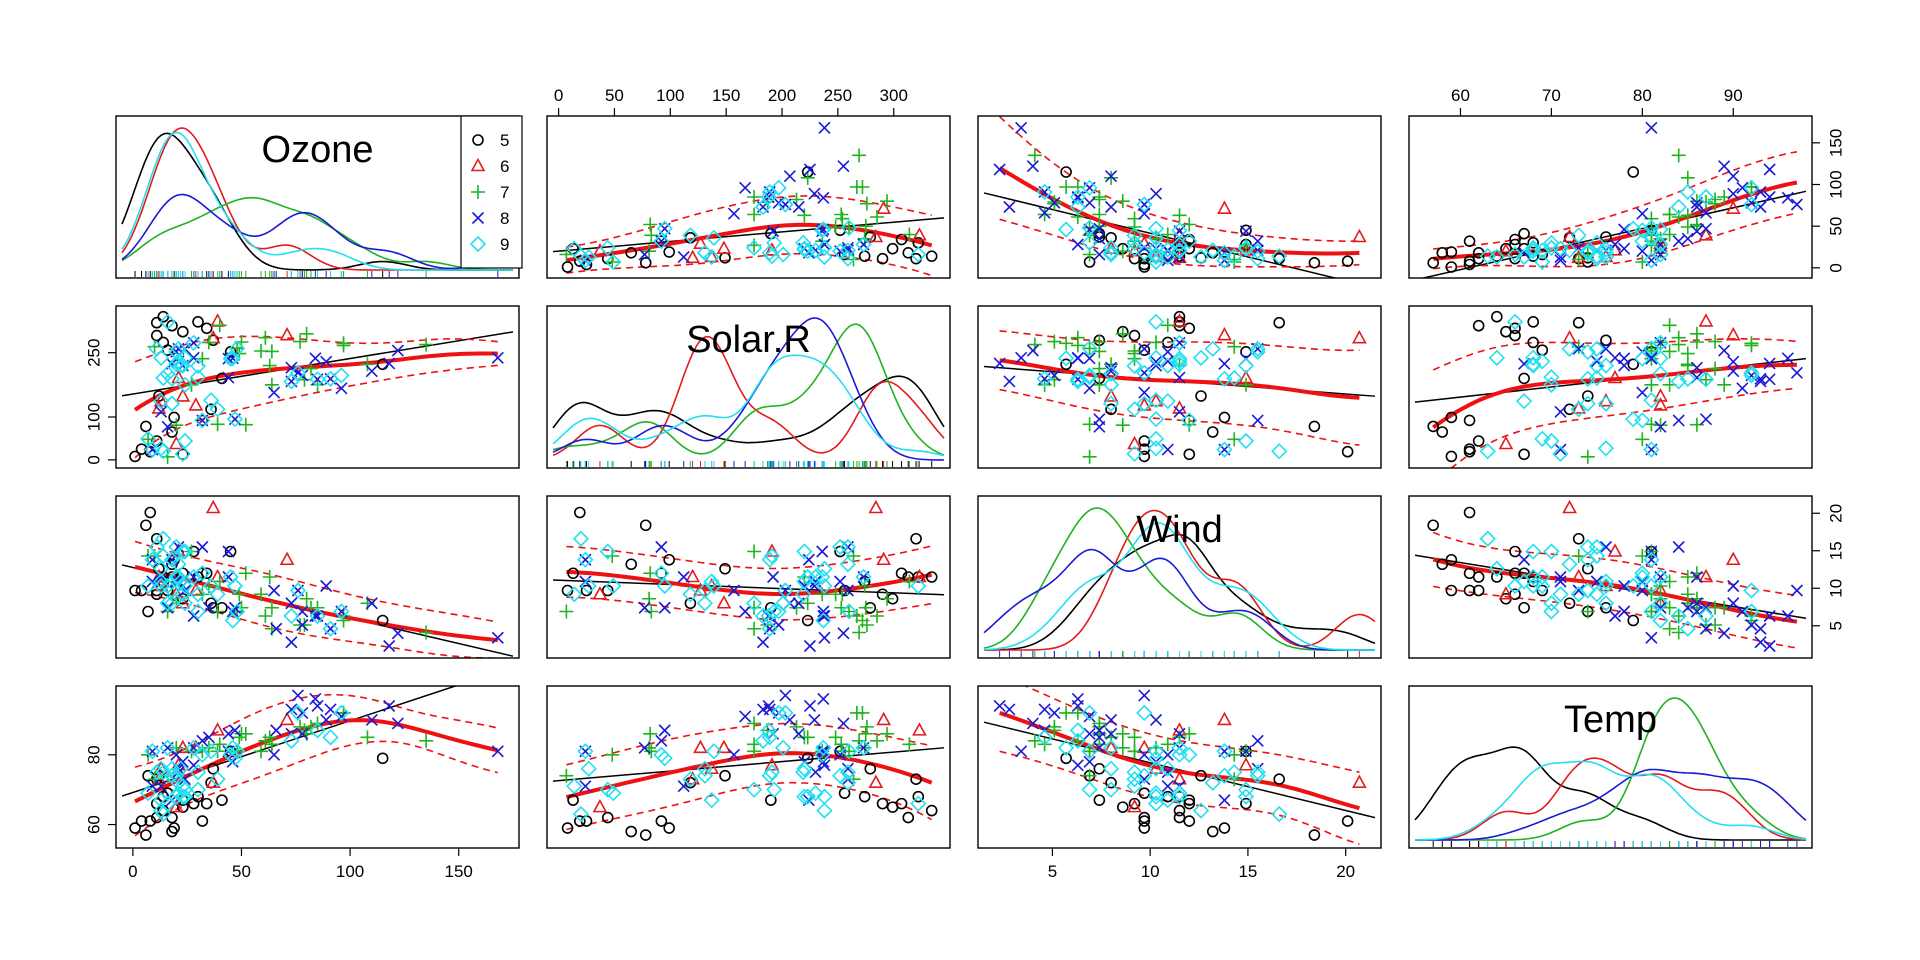 Image resolution: width=1920 pixels, height=960 pixels. I want to click on point-Wind-Solar.R-10, so click(882, 594).